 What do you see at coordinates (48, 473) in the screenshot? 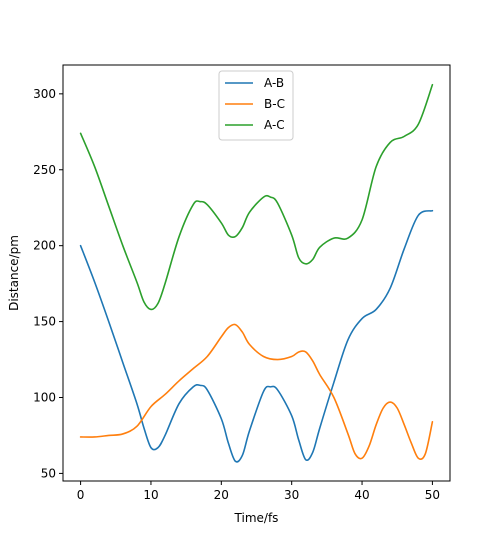
I see `y-tick-label: 50` at bounding box center [48, 473].